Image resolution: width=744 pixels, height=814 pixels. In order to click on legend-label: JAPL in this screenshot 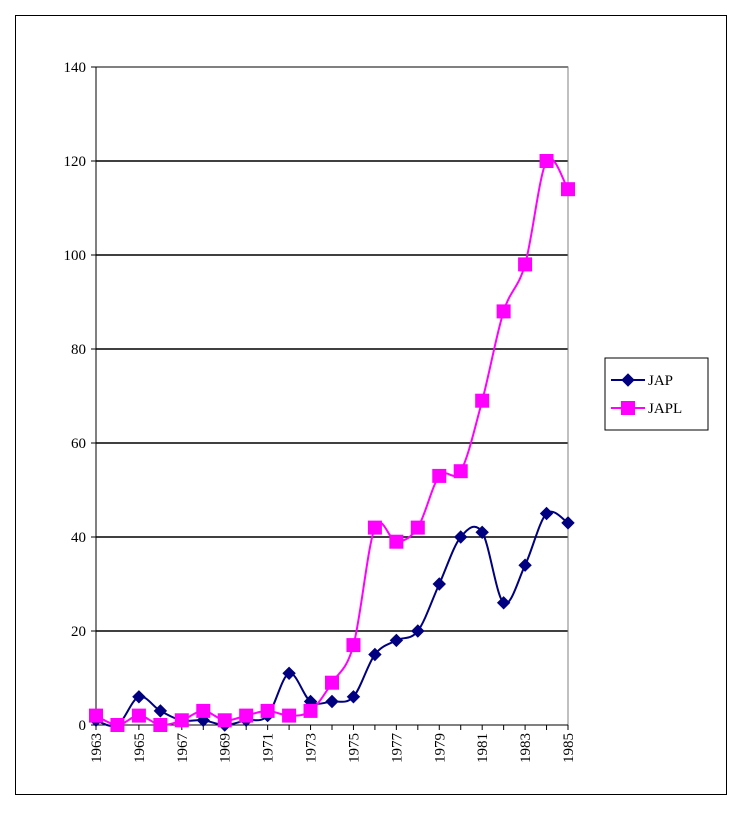, I will do `click(665, 409)`.